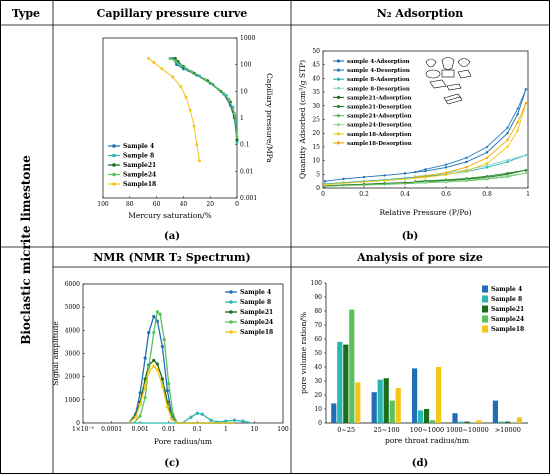 The width and height of the screenshot is (550, 474). Describe the element at coordinates (168, 429) in the screenshot. I see `x-tick-label: 0.01` at that location.